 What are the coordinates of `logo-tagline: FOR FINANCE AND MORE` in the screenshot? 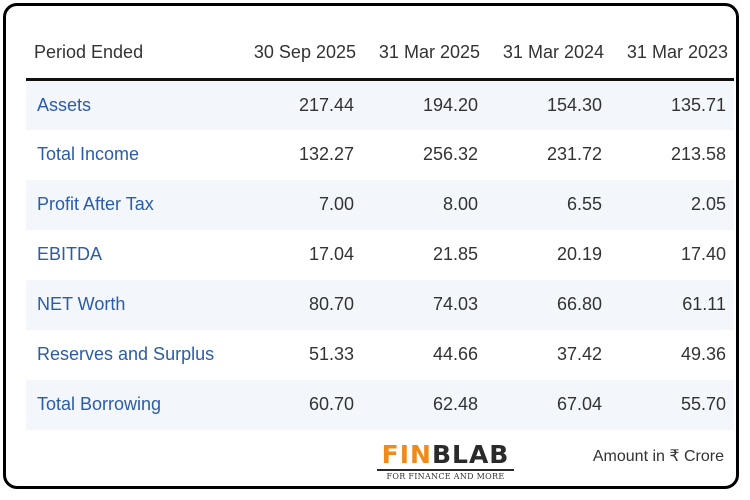 It's located at (445, 476).